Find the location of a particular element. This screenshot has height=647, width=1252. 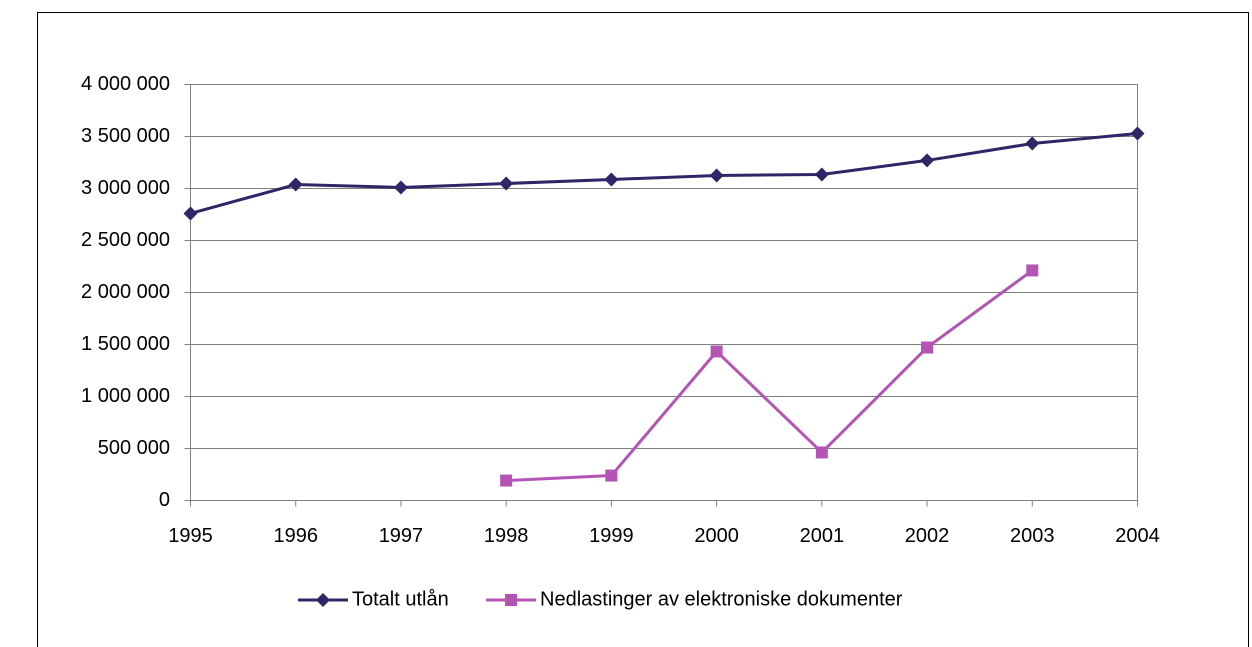

legend-label: Nedlastinger av elektroniske dokumenter is located at coordinates (721, 599).